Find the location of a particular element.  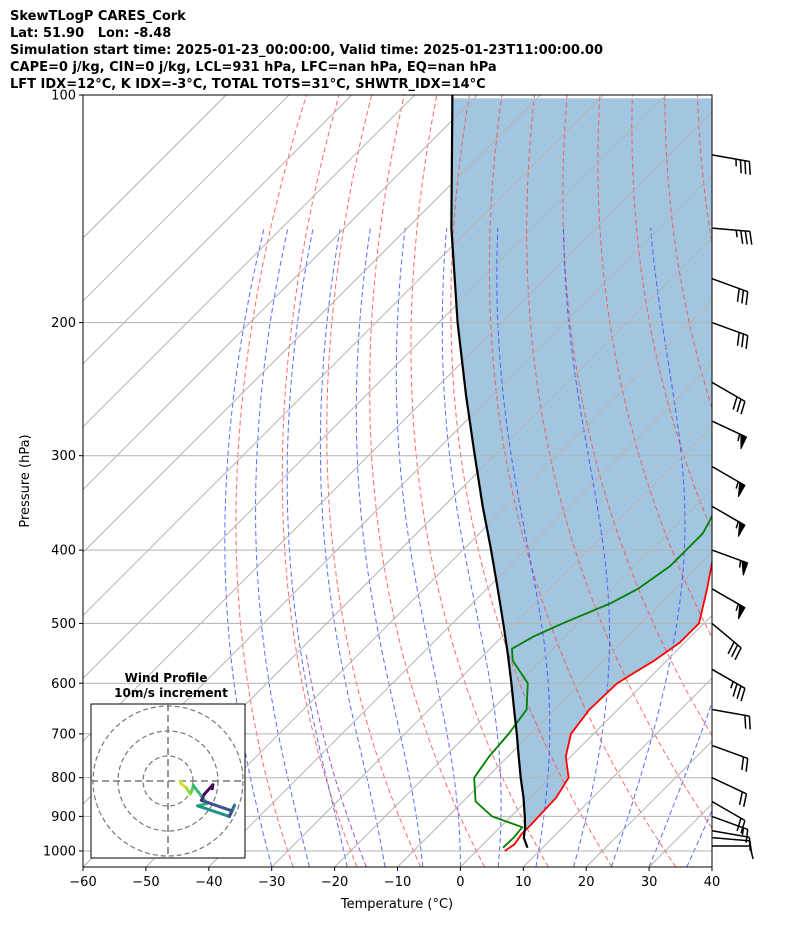

x-tick-label: −60 is located at coordinates (82, 882).